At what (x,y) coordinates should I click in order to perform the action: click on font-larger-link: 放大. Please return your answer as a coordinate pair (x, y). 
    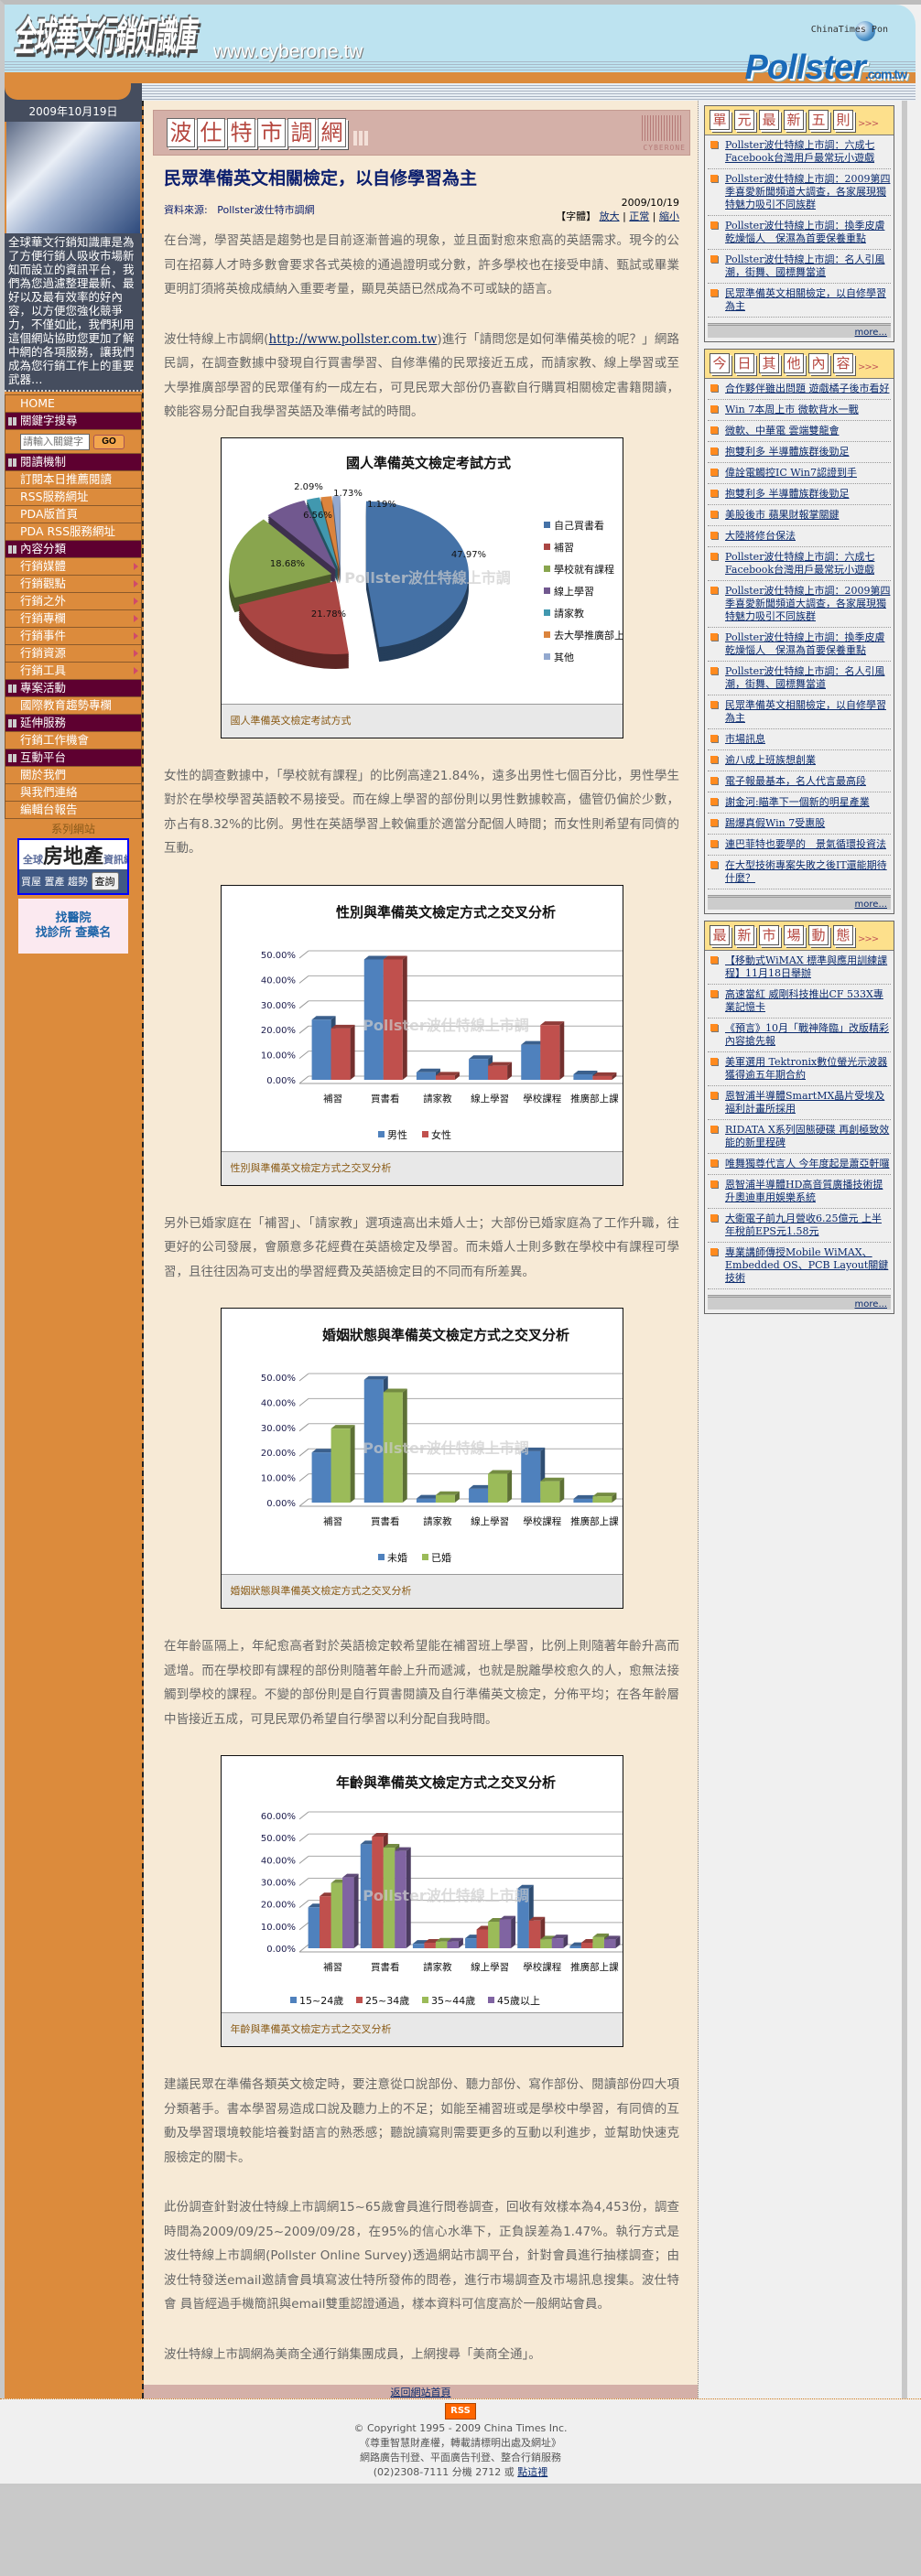
    Looking at the image, I should click on (609, 216).